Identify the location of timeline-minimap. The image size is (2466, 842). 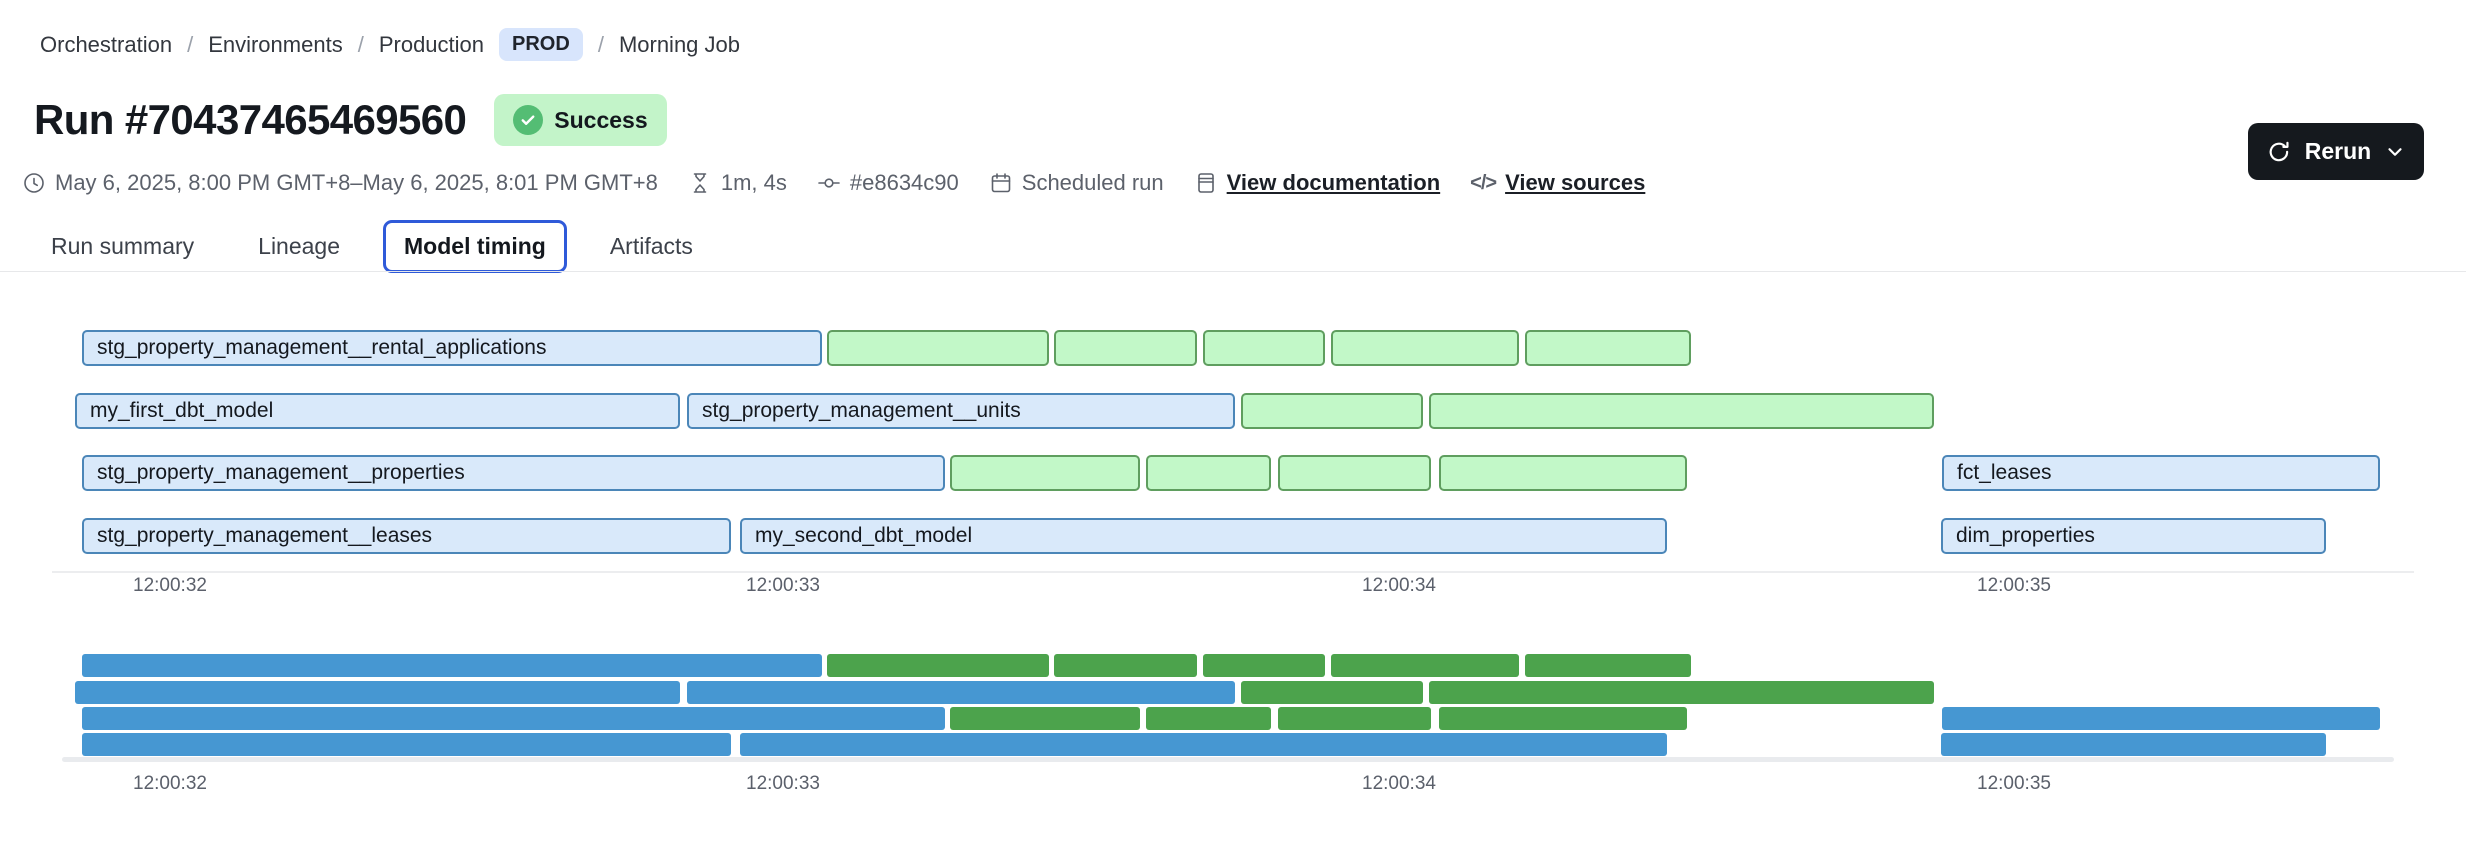
(1233, 705).